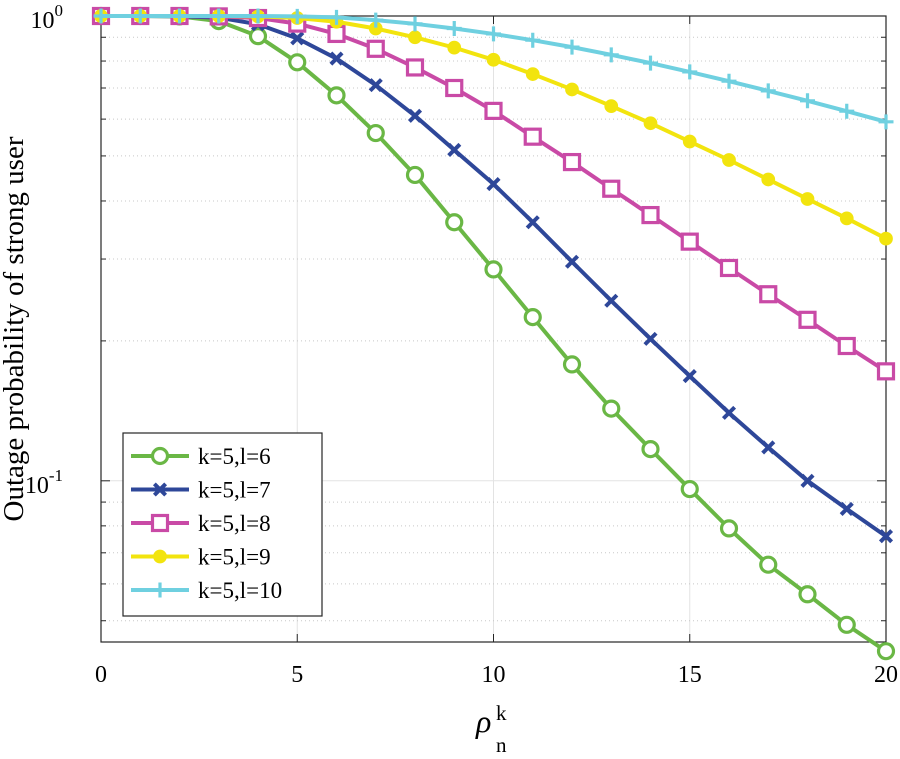  I want to click on legend-item-4: k=5,l=9, so click(201, 557).